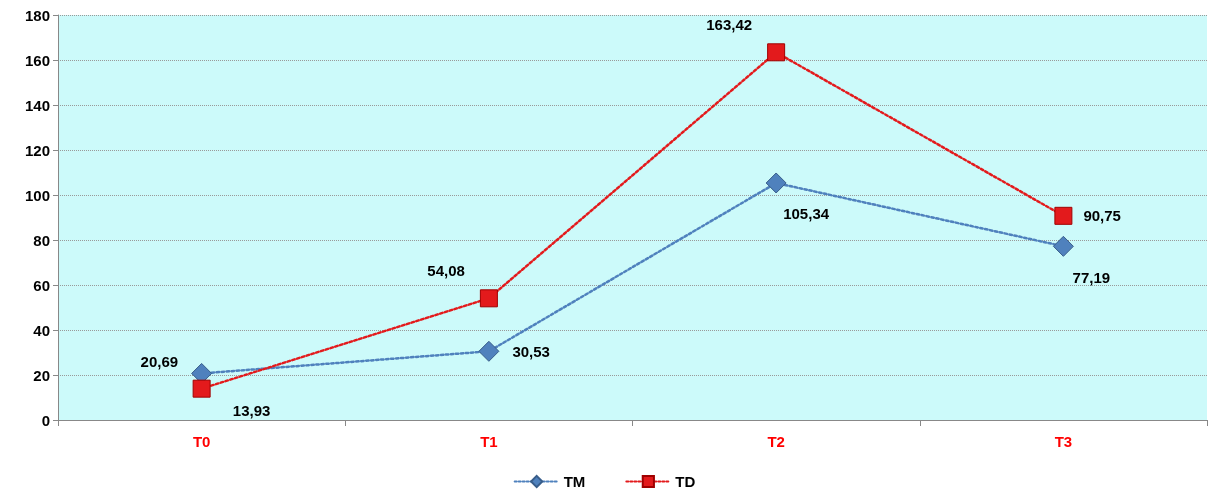 Image resolution: width=1209 pixels, height=496 pixels. What do you see at coordinates (201, 441) in the screenshot?
I see `x-tick-label: T0` at bounding box center [201, 441].